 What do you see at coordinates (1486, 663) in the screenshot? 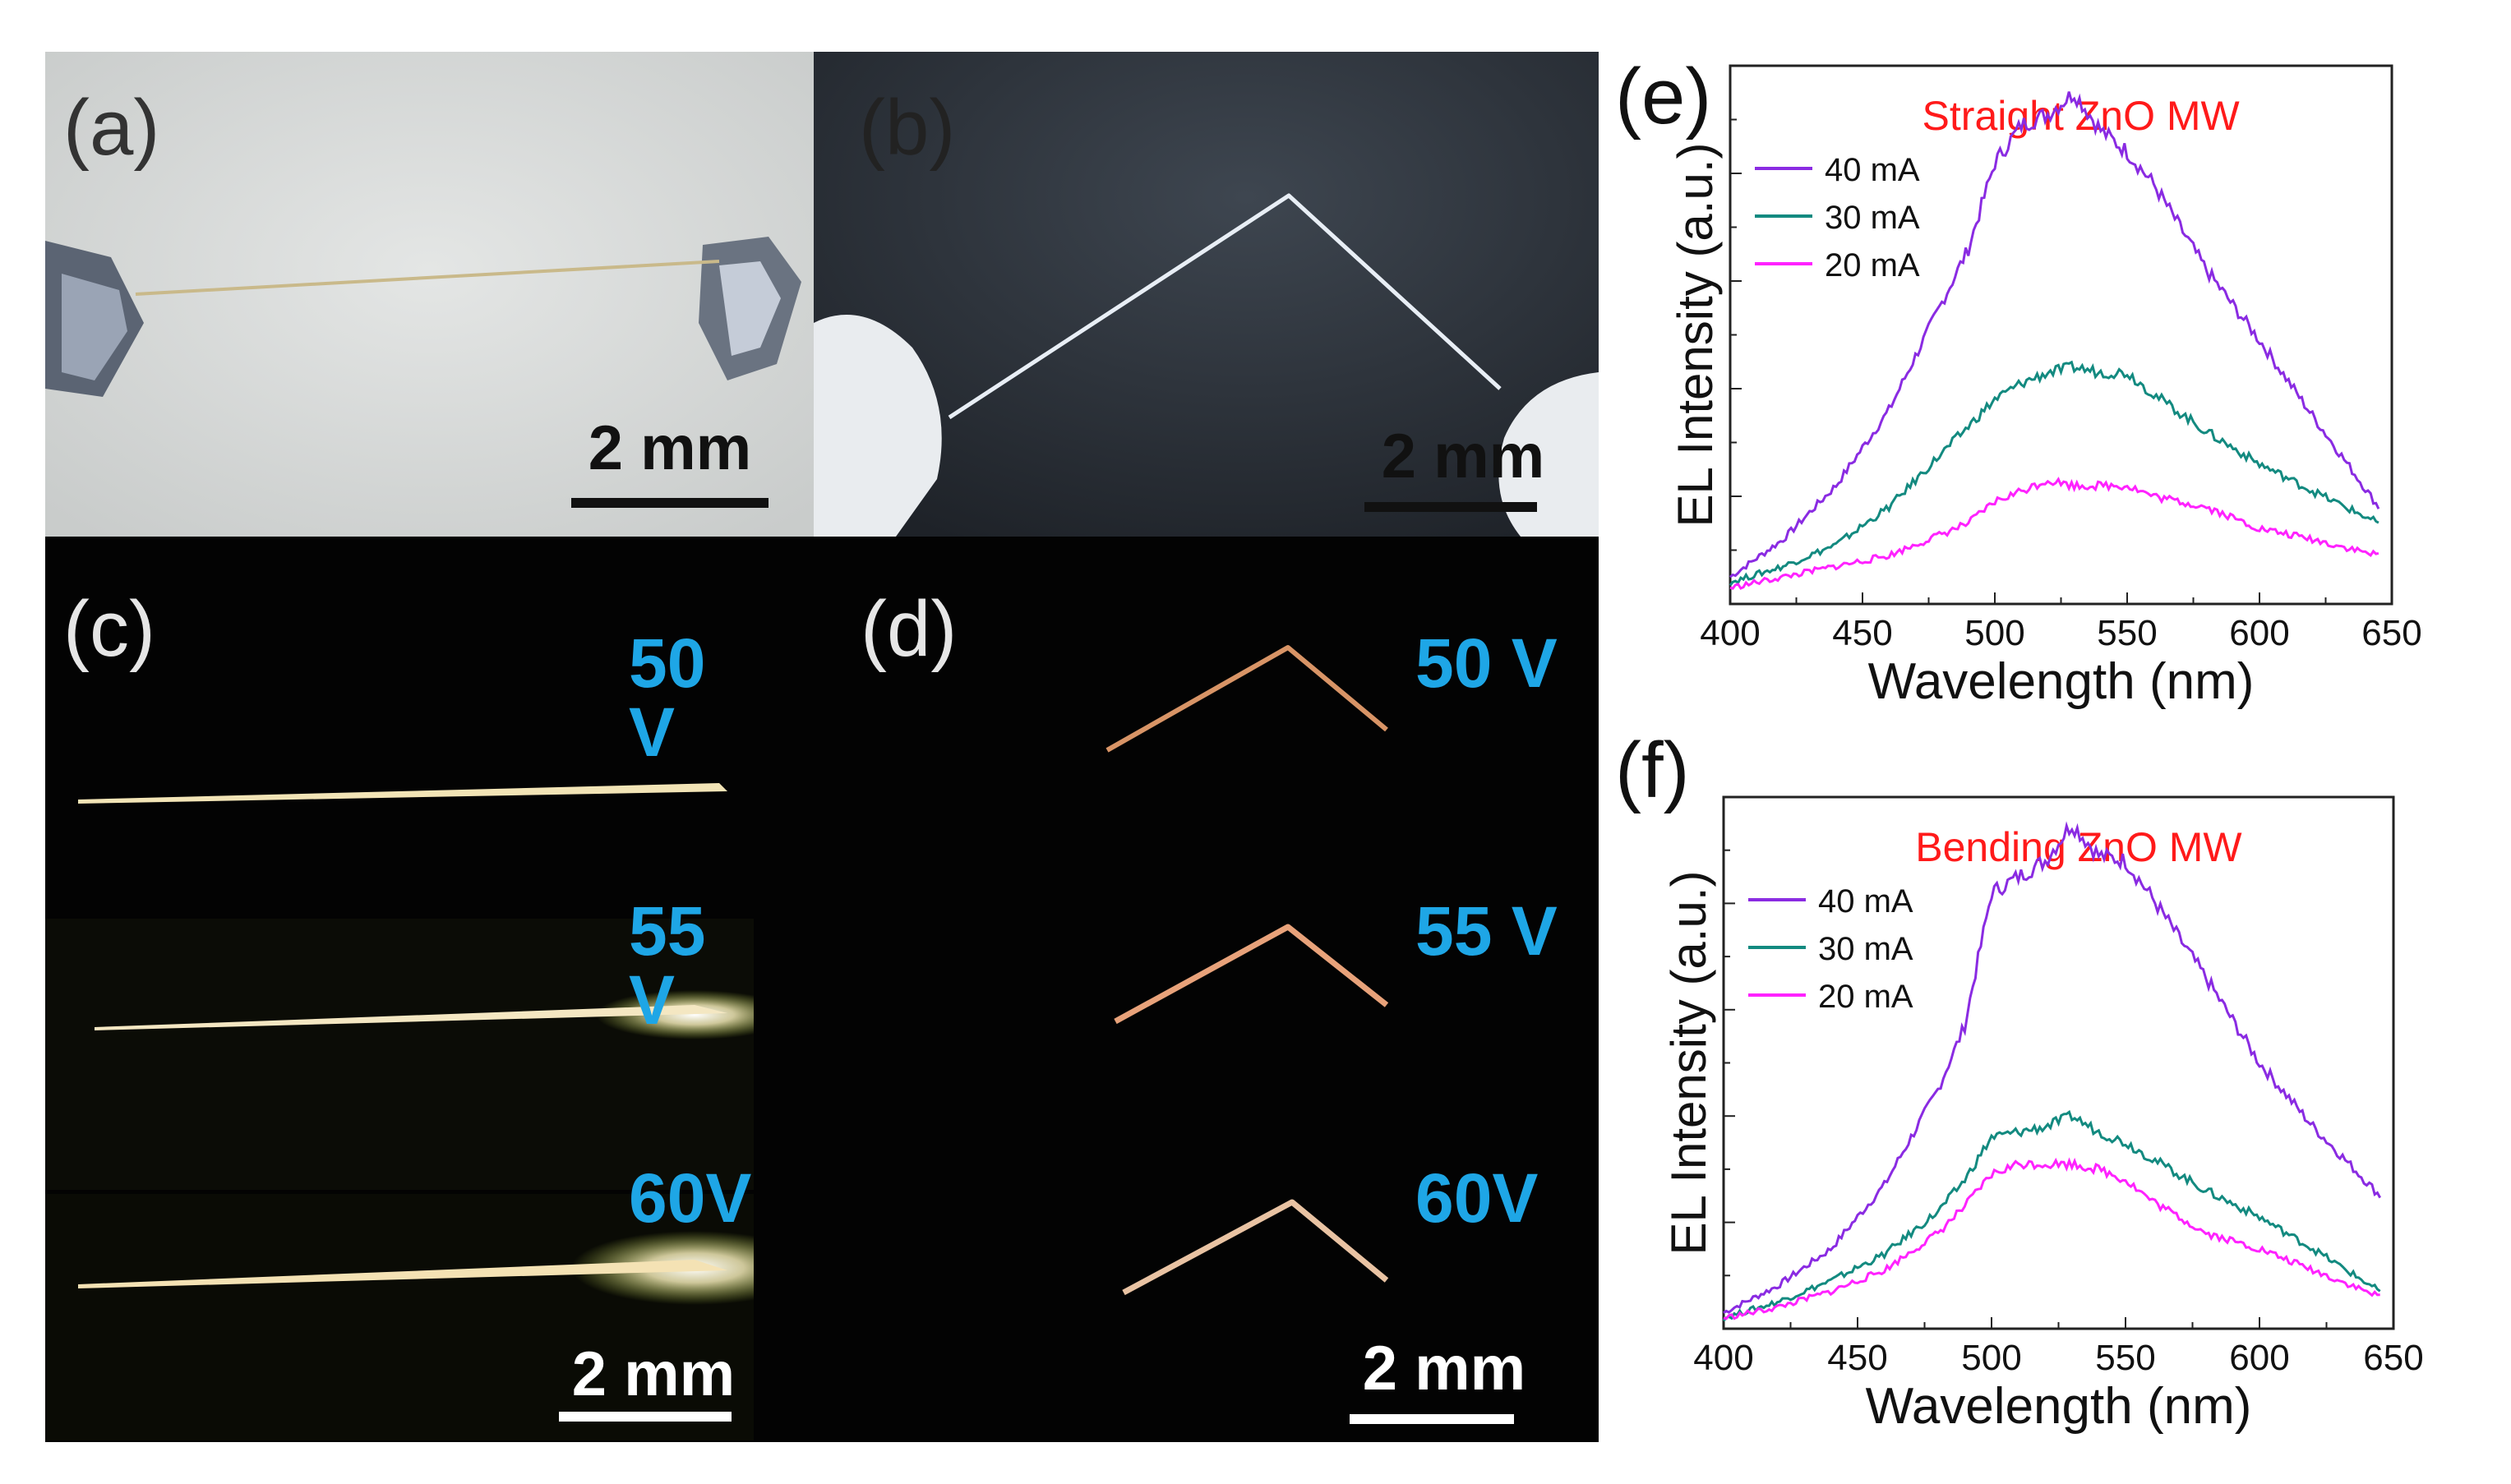
I see `panel-d-voltage-50: 50 V` at bounding box center [1486, 663].